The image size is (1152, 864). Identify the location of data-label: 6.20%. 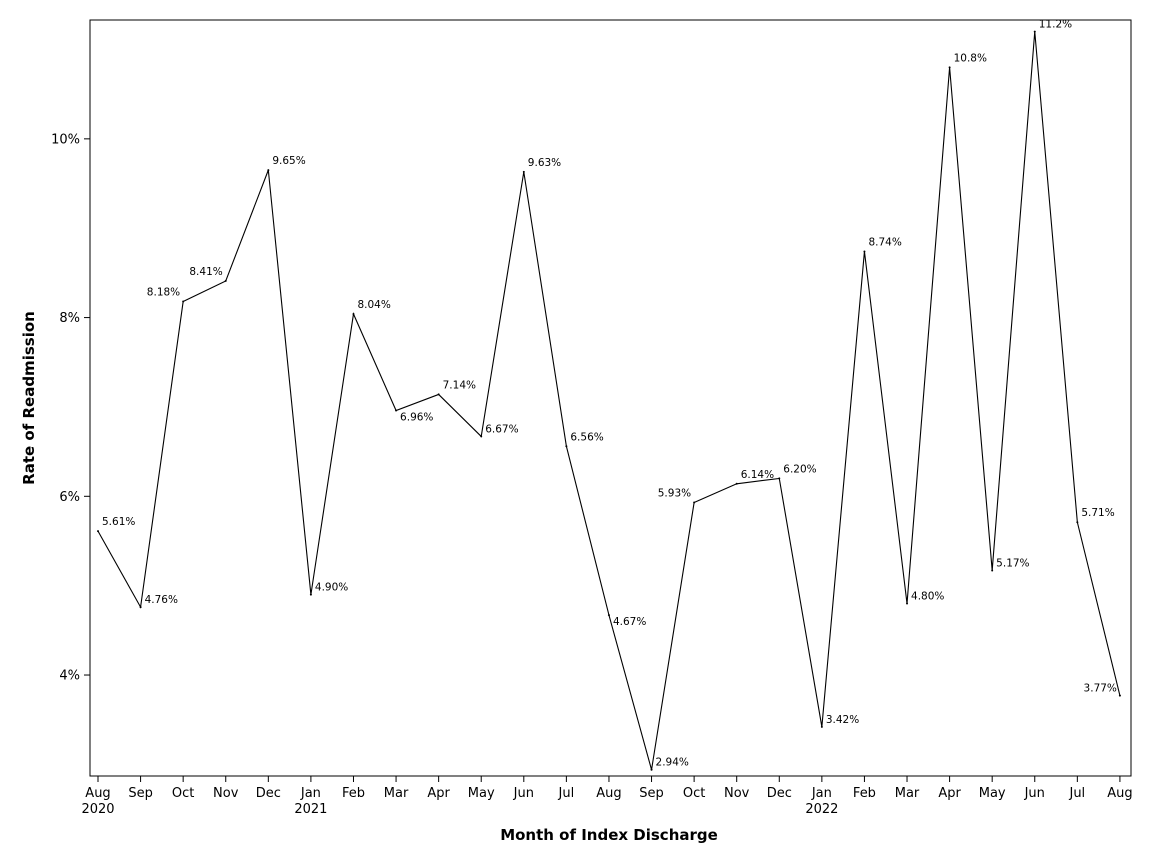
(799, 469).